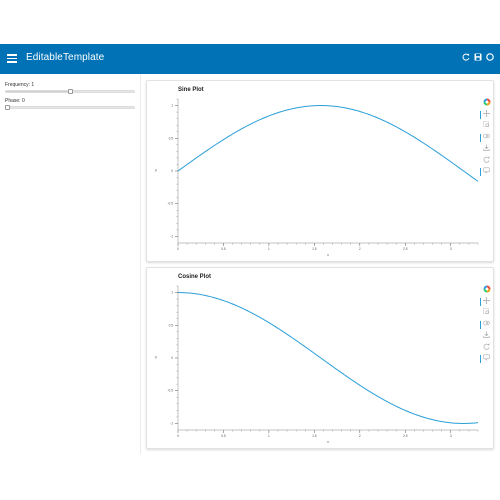 The height and width of the screenshot is (500, 500). What do you see at coordinates (195, 277) in the screenshot?
I see `plot-title: Cosine Plot` at bounding box center [195, 277].